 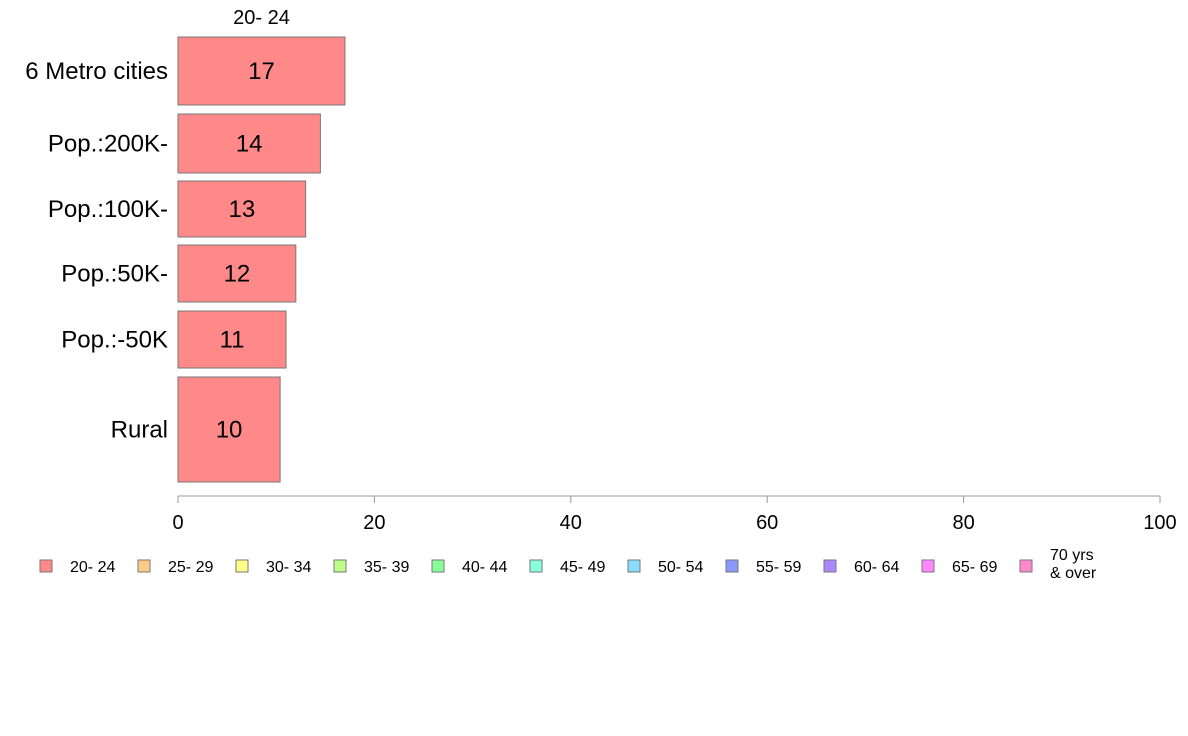 What do you see at coordinates (680, 567) in the screenshot?
I see `legend-label: 50- 54` at bounding box center [680, 567].